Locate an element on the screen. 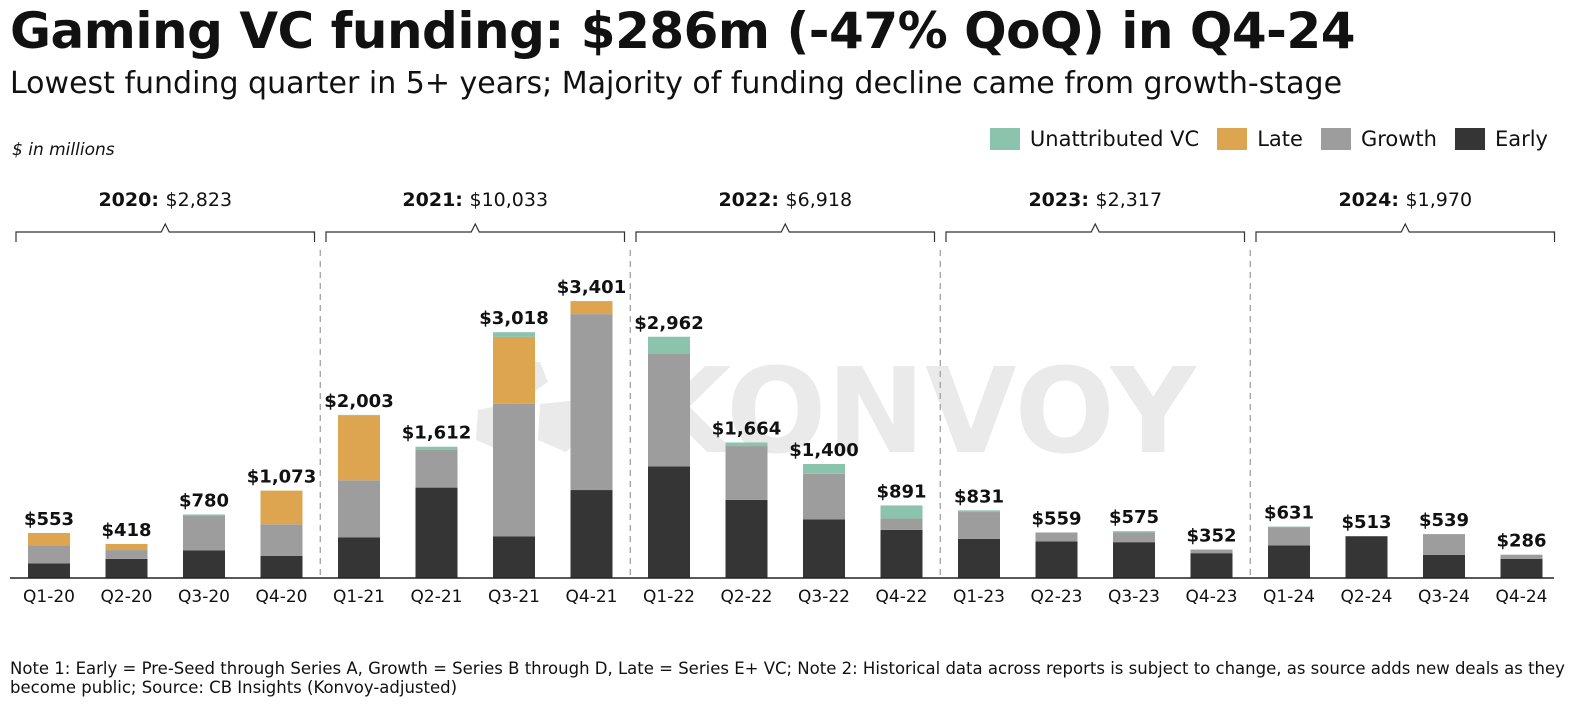 The image size is (1582, 706). bar-q4-21-late is located at coordinates (591, 308).